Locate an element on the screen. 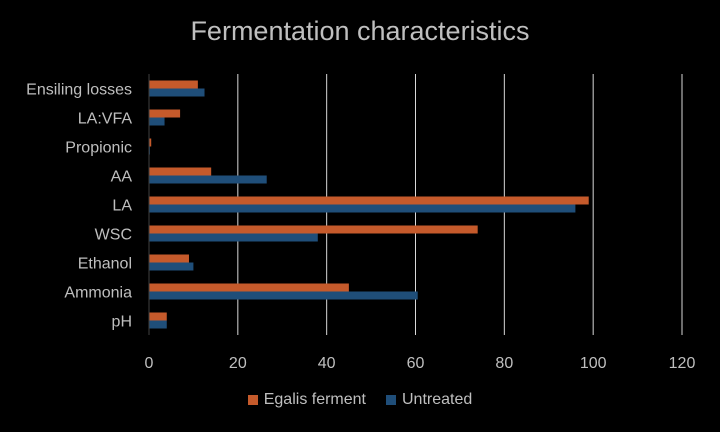  legend-label: Egalis ferment is located at coordinates (314, 399).